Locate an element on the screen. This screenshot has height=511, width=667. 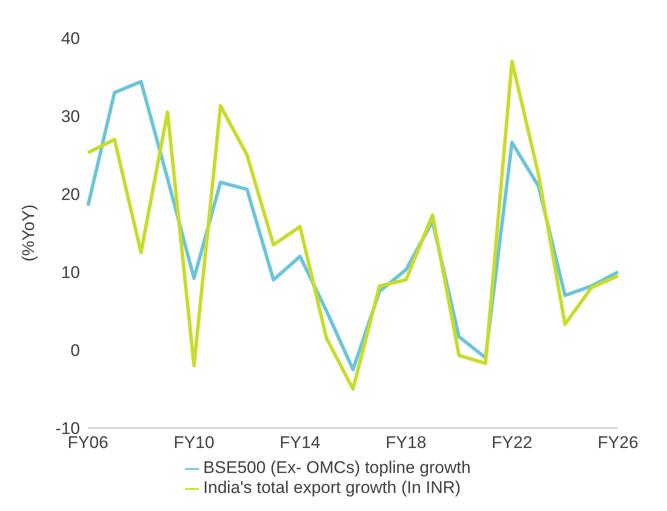
x-tick-label: FY26 is located at coordinates (618, 442).